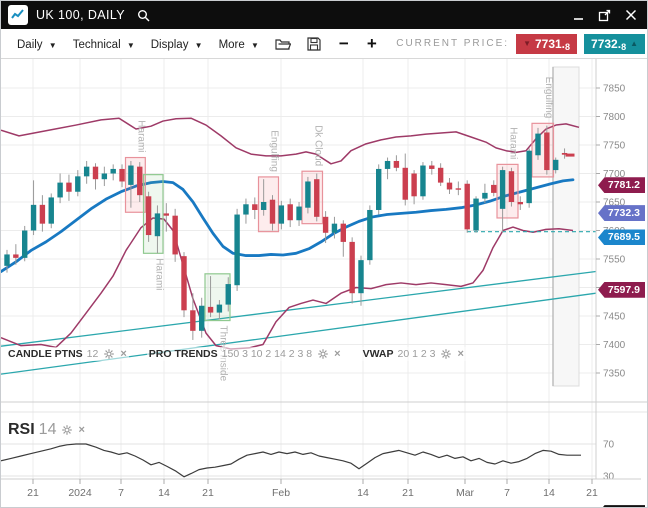 This screenshot has width=648, height=508. What do you see at coordinates (283, 44) in the screenshot?
I see `open-layout-icon` at bounding box center [283, 44].